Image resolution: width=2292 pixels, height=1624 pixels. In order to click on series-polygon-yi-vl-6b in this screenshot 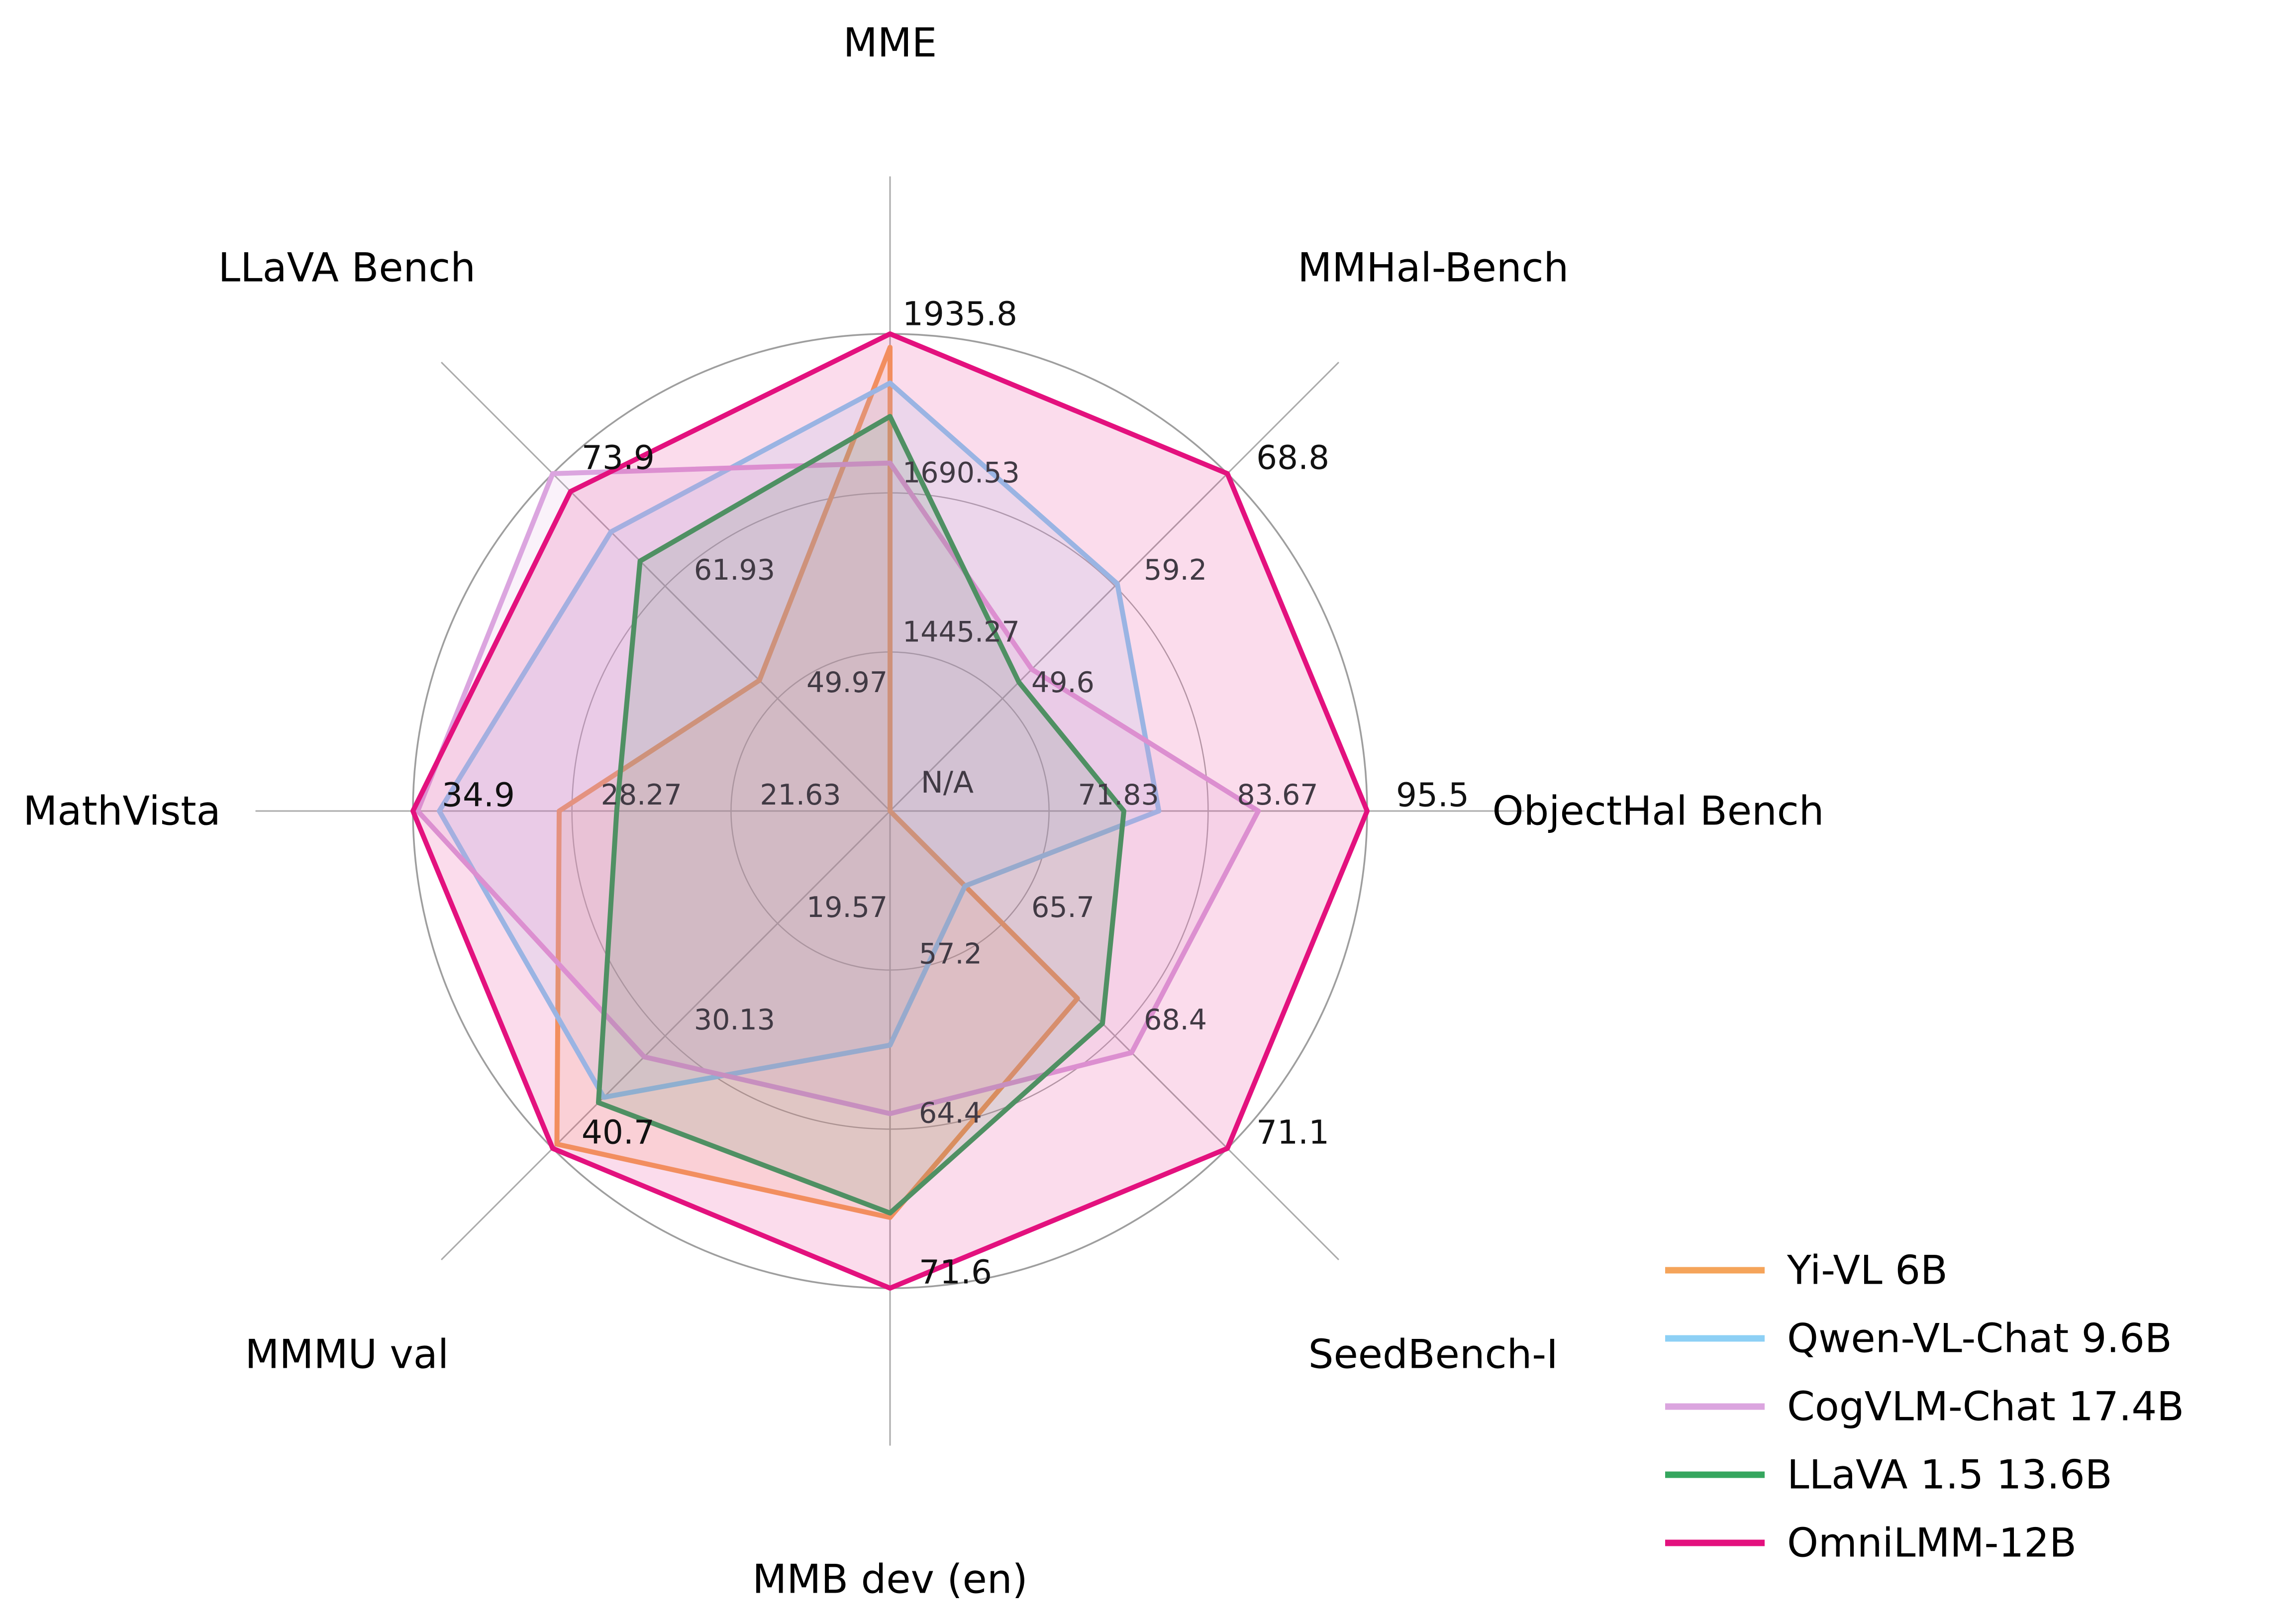, I will do `click(817, 783)`.